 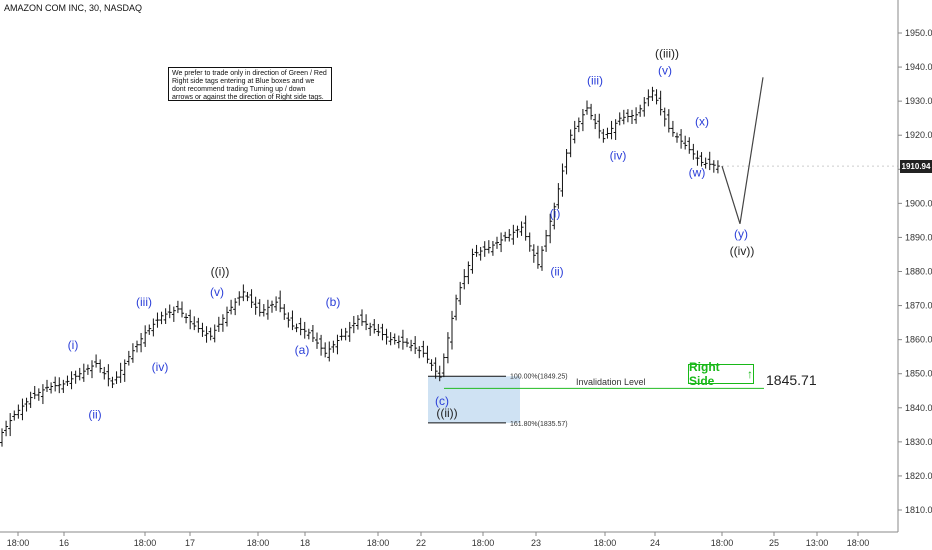 What do you see at coordinates (305, 543) in the screenshot?
I see `x-tick-label: 18` at bounding box center [305, 543].